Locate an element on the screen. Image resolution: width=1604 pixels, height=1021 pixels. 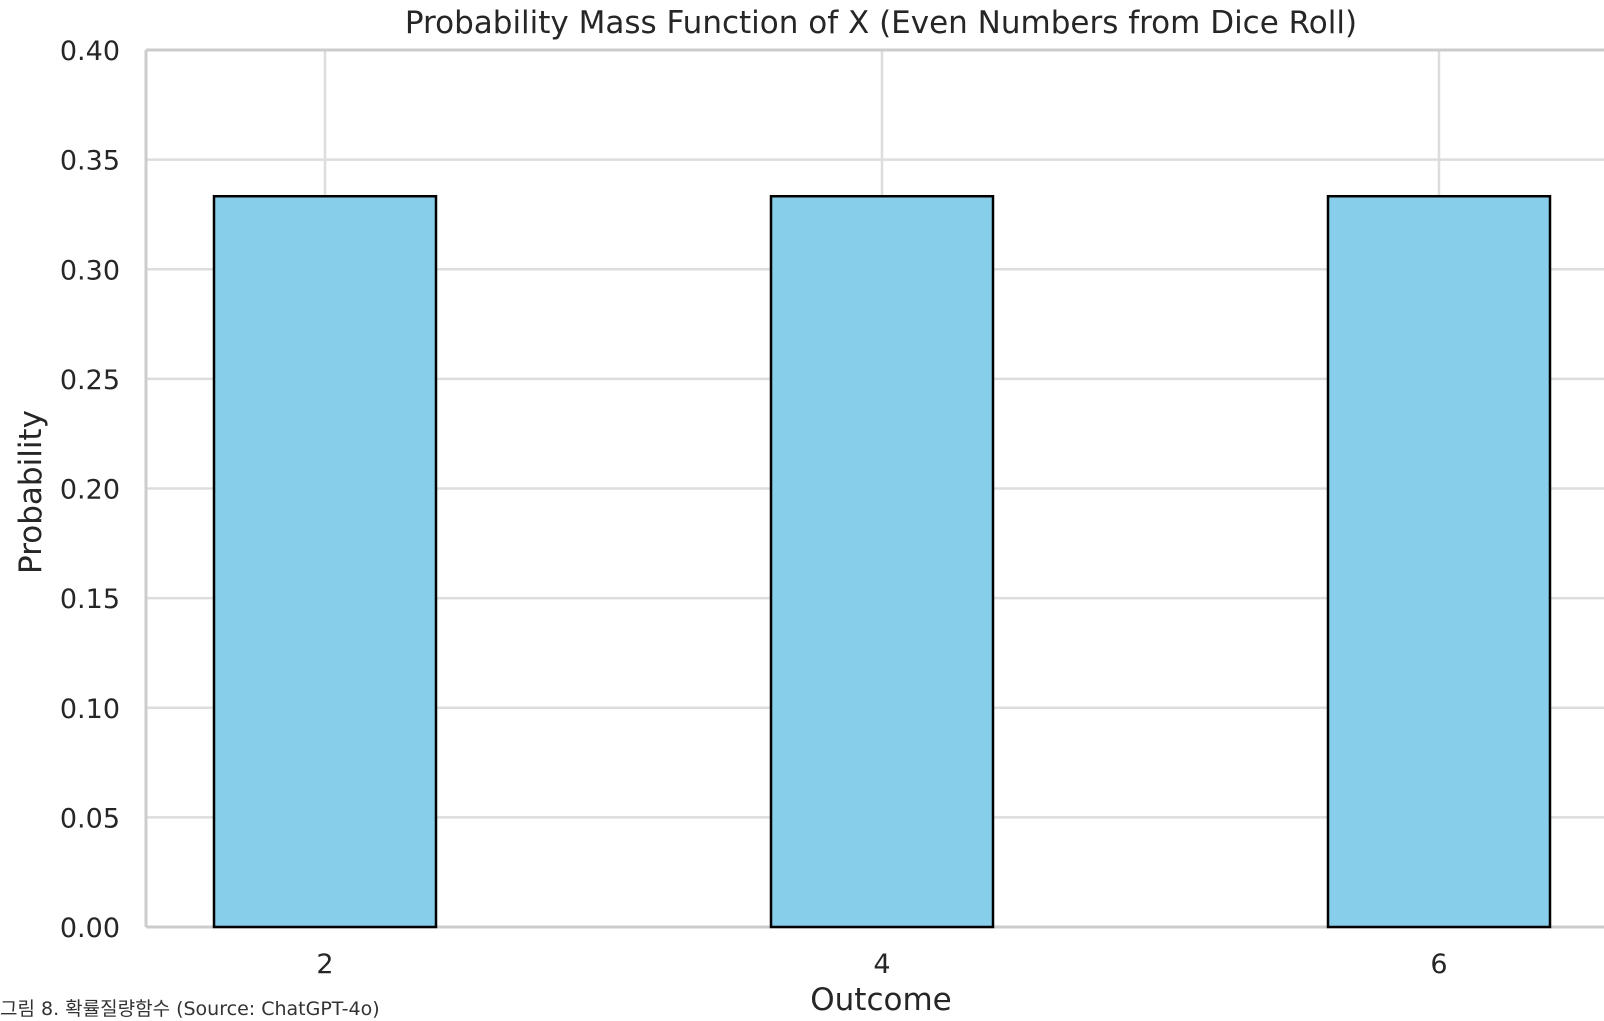
y-tick-label: 0.20 is located at coordinates (90, 490).